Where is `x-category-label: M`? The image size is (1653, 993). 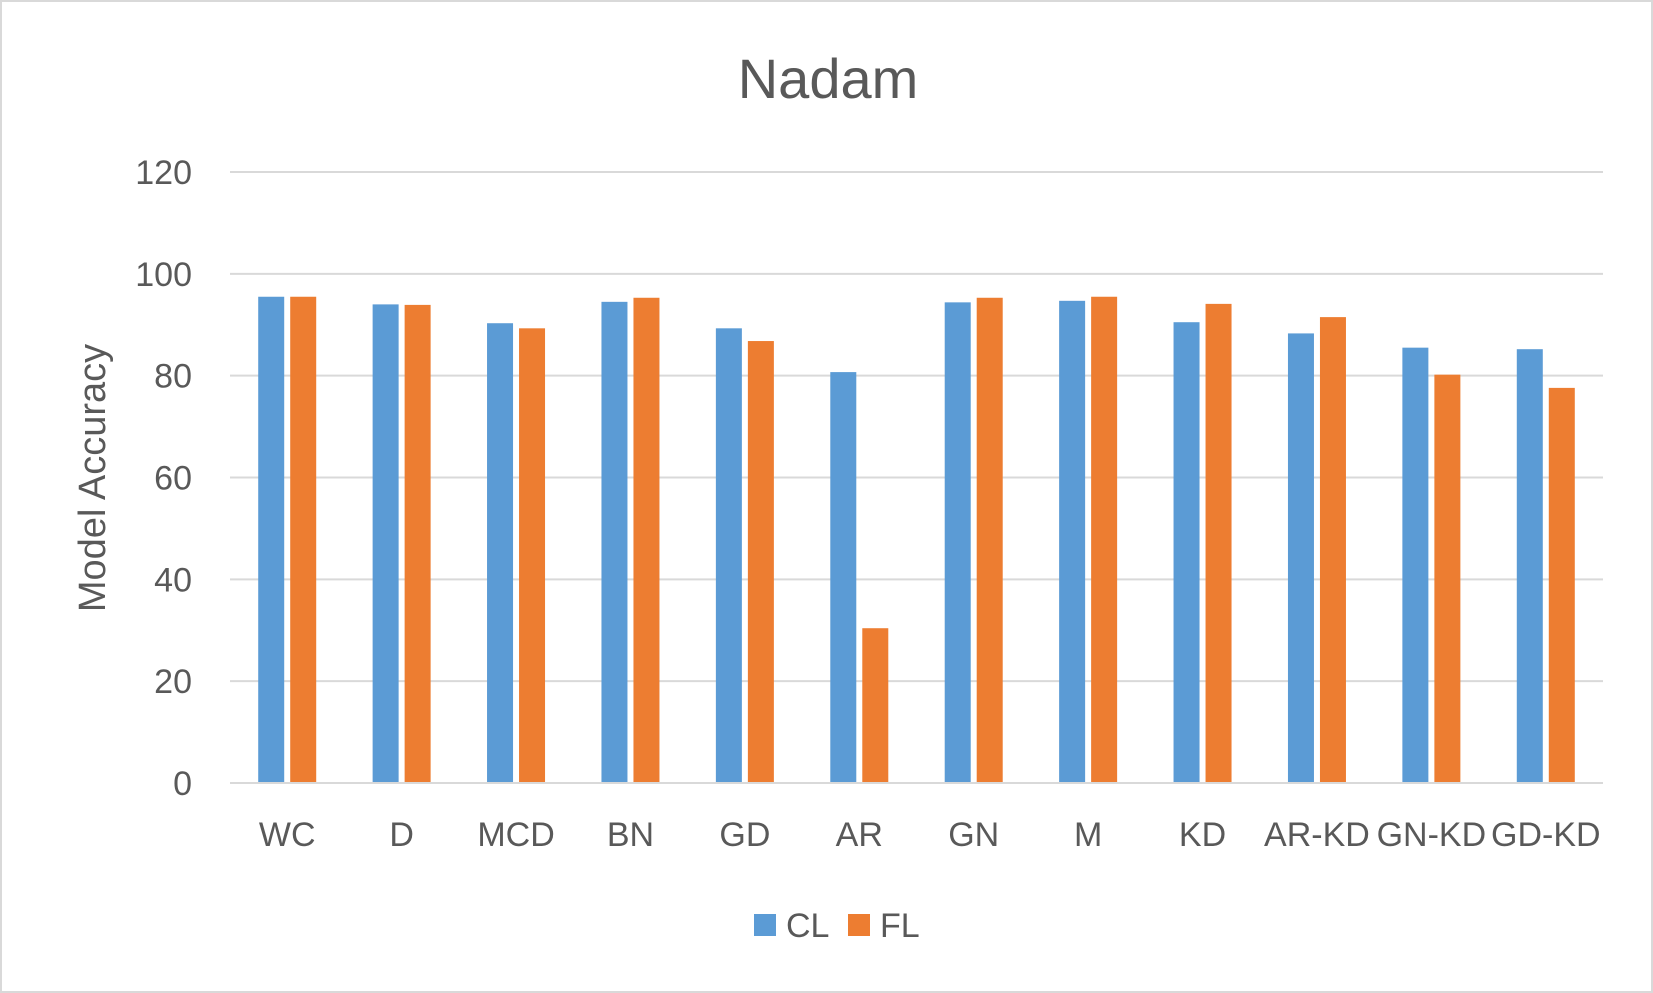 x-category-label: M is located at coordinates (1088, 835).